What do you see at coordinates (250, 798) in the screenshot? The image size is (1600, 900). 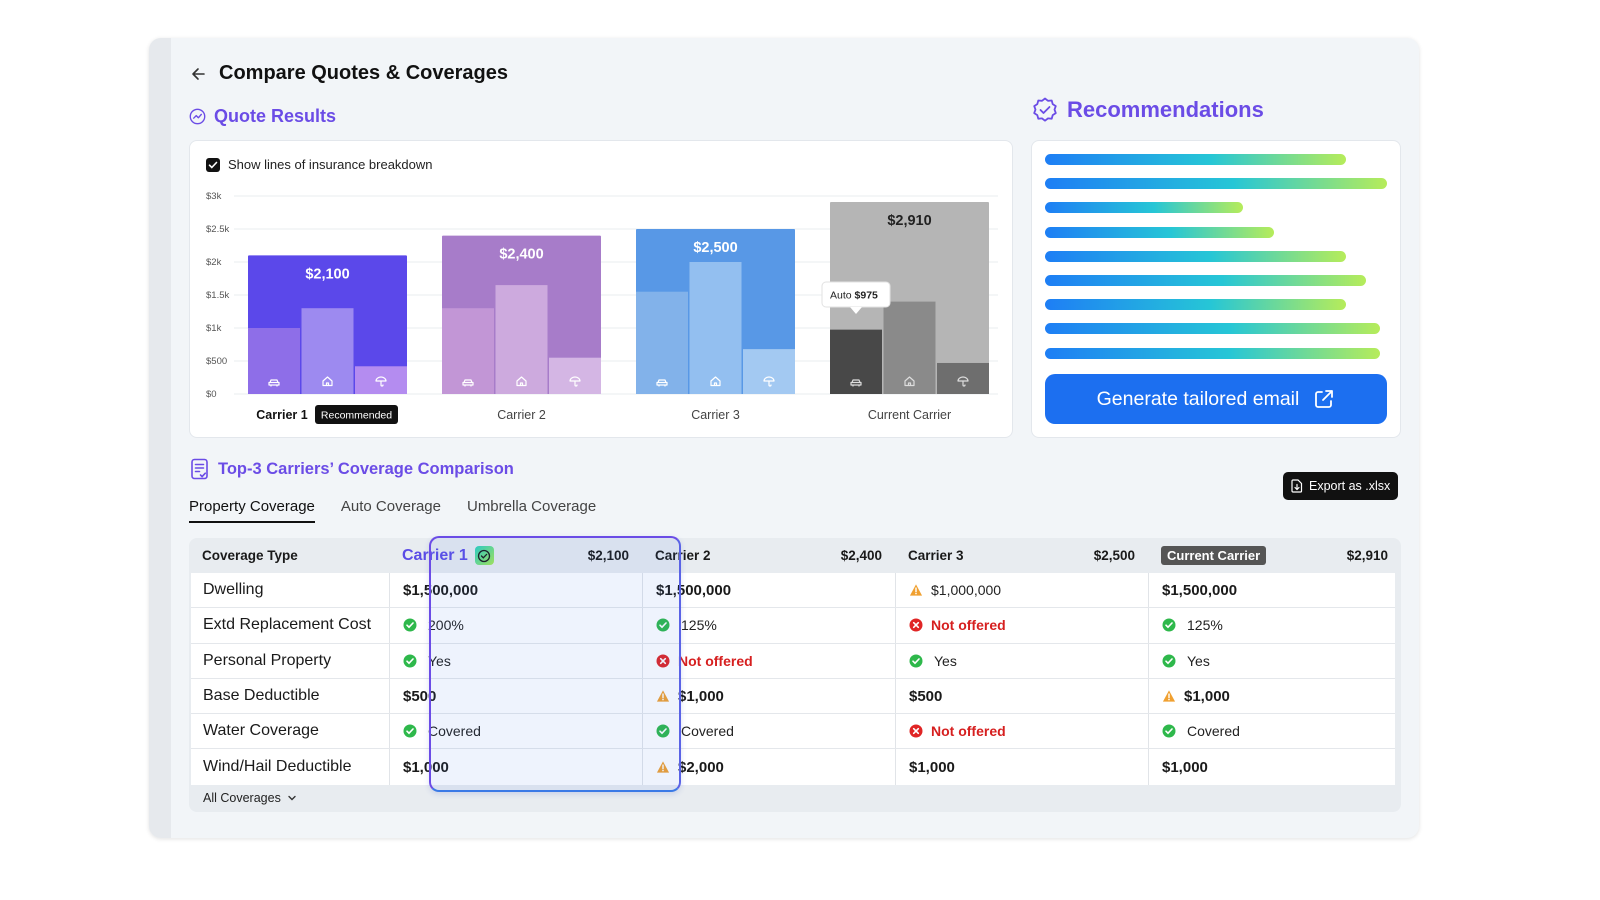 I see `all-coverages-dropdown: All Coverages` at bounding box center [250, 798].